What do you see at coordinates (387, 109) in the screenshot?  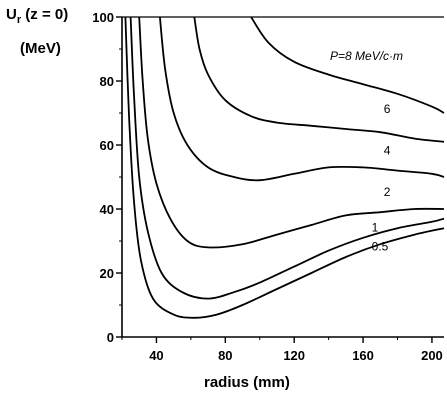 I see `curve-label-6: 6` at bounding box center [387, 109].